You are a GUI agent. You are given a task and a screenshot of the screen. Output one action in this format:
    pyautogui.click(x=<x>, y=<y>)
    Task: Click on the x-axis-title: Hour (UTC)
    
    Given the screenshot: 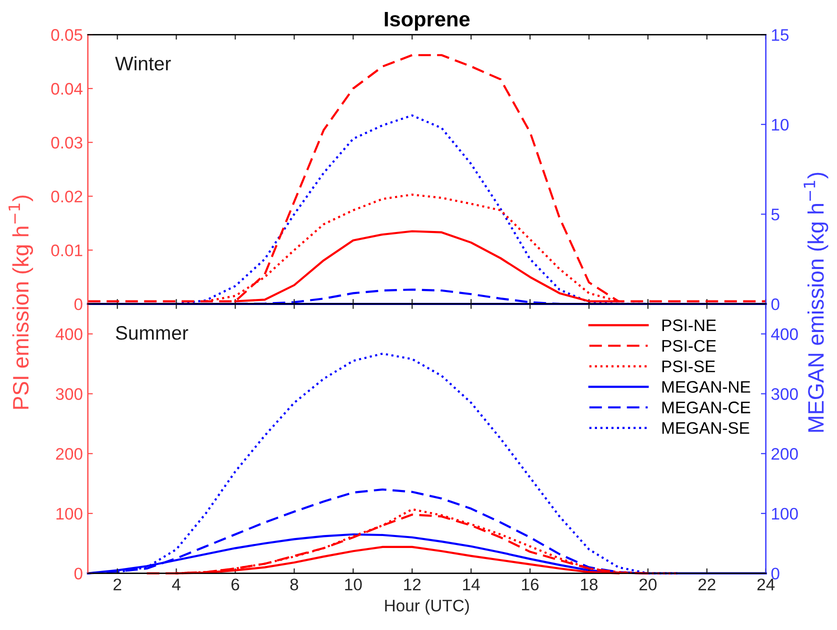 What is the action you would take?
    pyautogui.click(x=427, y=607)
    